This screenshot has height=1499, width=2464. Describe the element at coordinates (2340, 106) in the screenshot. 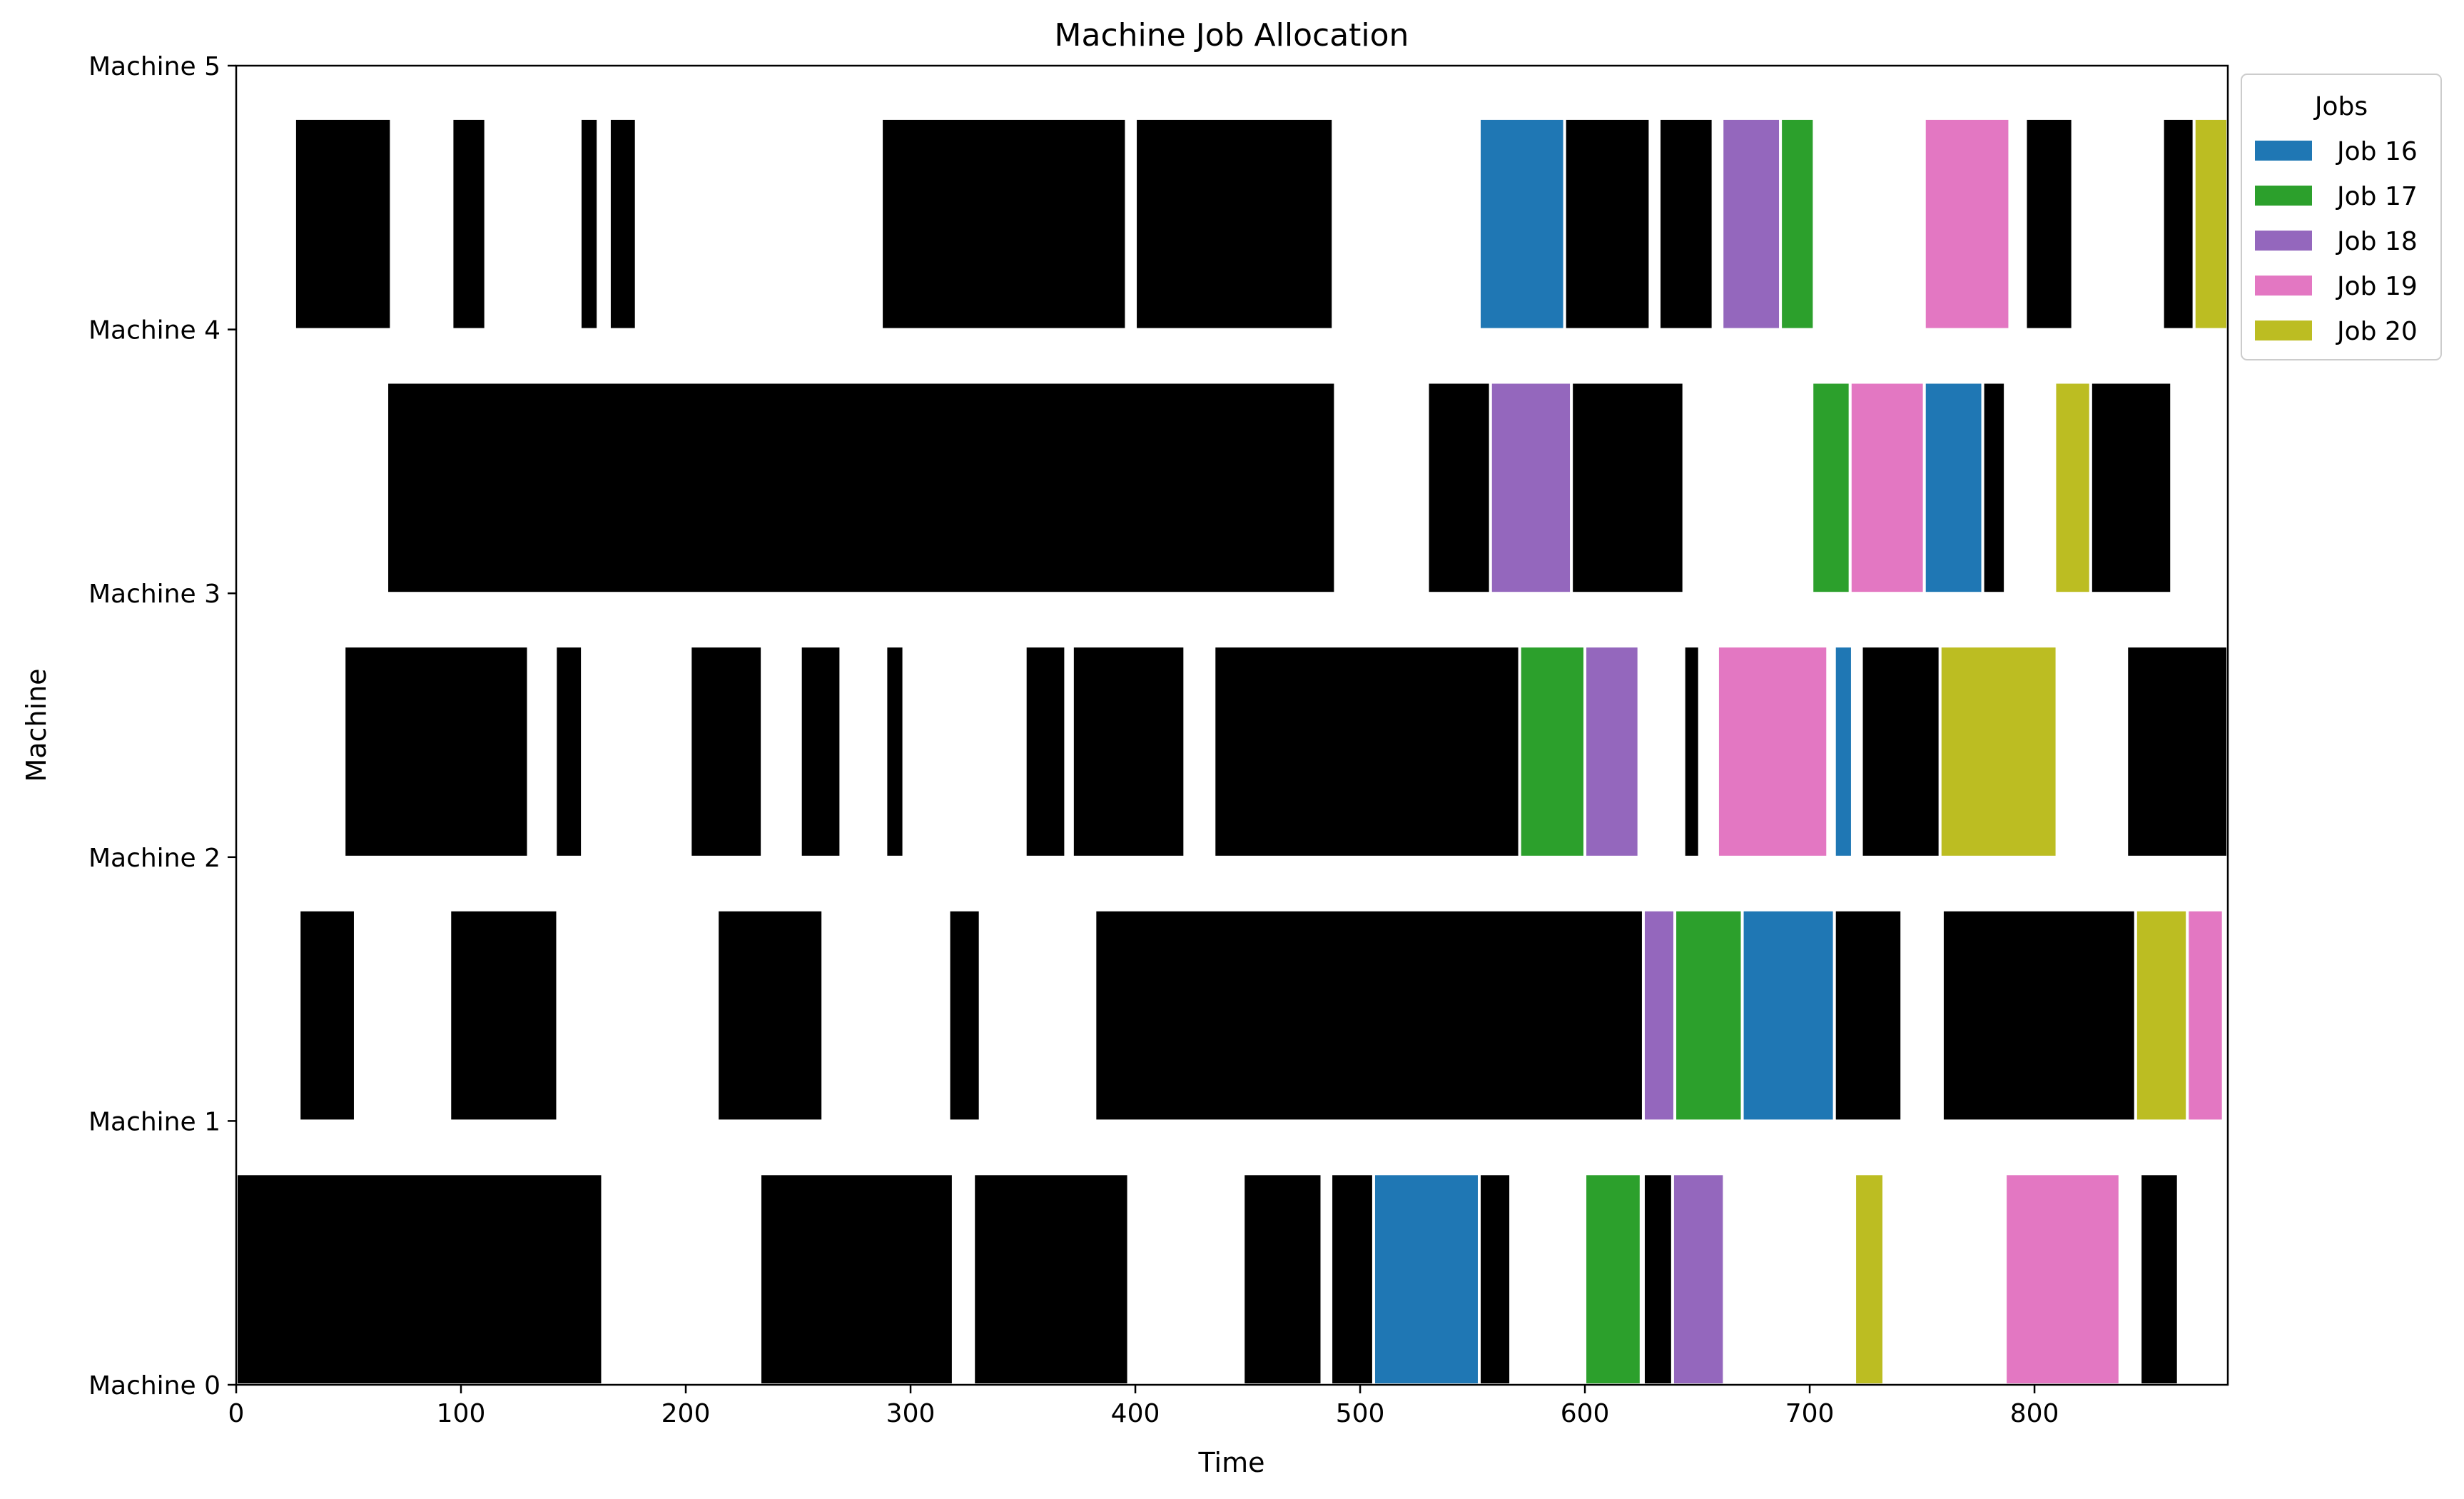

I see `legend-title: Jobs` at that location.